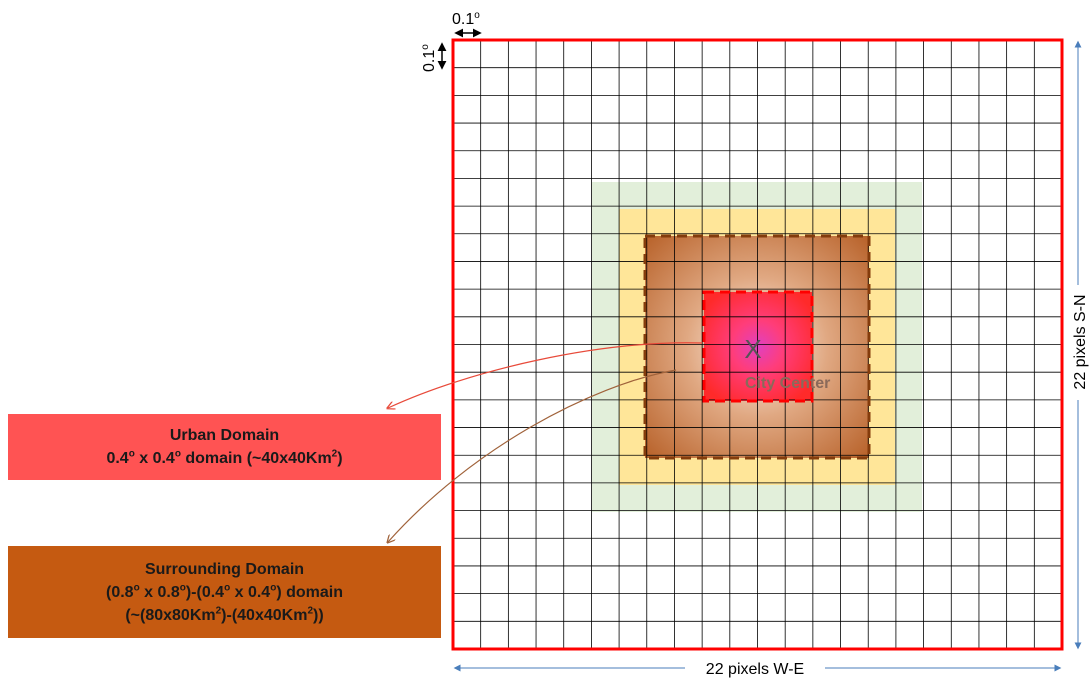 The width and height of the screenshot is (1091, 679). I want to click on urban-domain-size: 0.4o x 0.4o domain (~40x40Km2), so click(224, 457).